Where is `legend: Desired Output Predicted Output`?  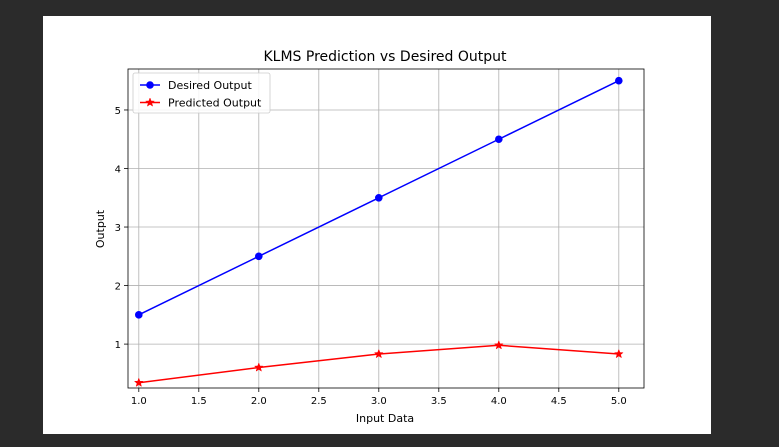 legend: Desired Output Predicted Output is located at coordinates (201, 93).